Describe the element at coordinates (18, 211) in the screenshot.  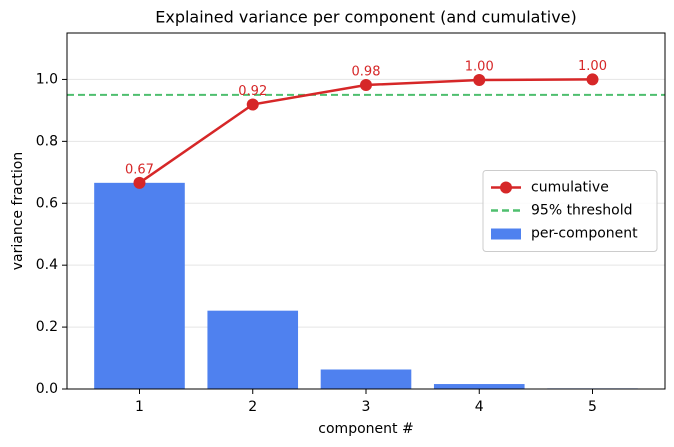
I see `y-axis-label: variance fraction` at that location.